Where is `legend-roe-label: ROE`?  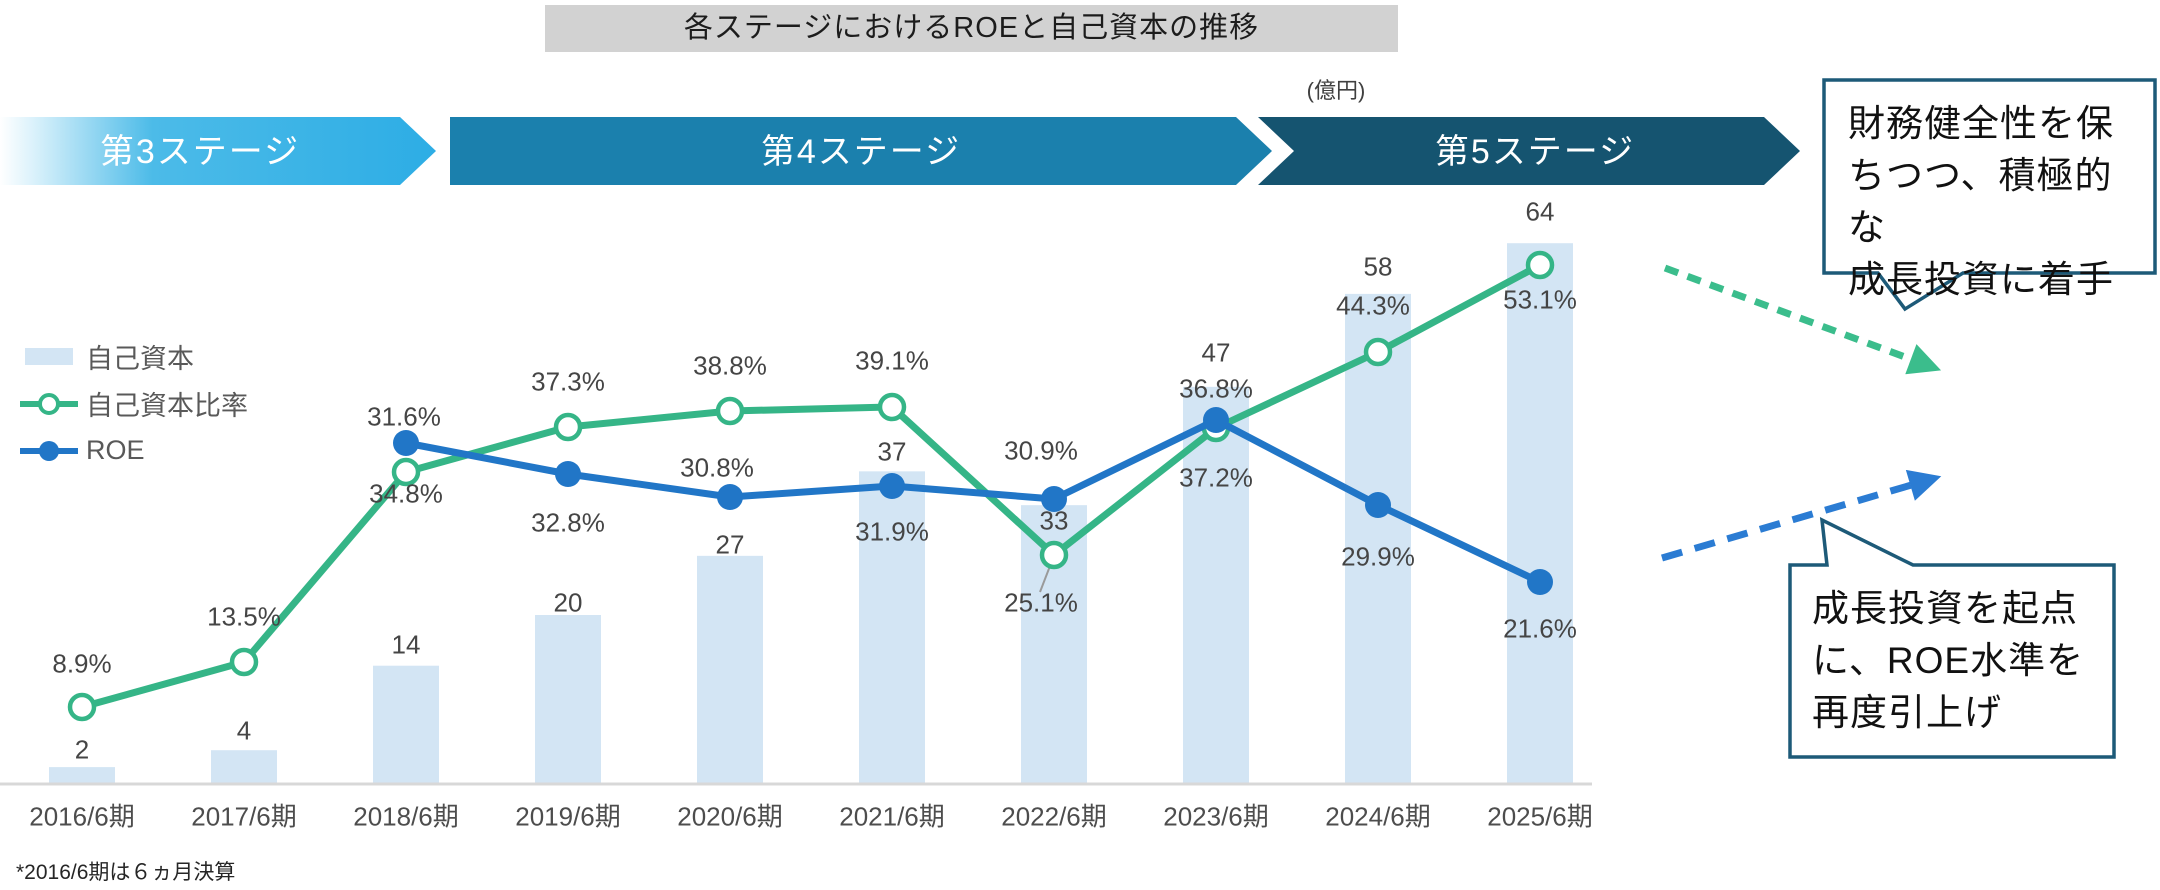
legend-roe-label: ROE is located at coordinates (115, 450).